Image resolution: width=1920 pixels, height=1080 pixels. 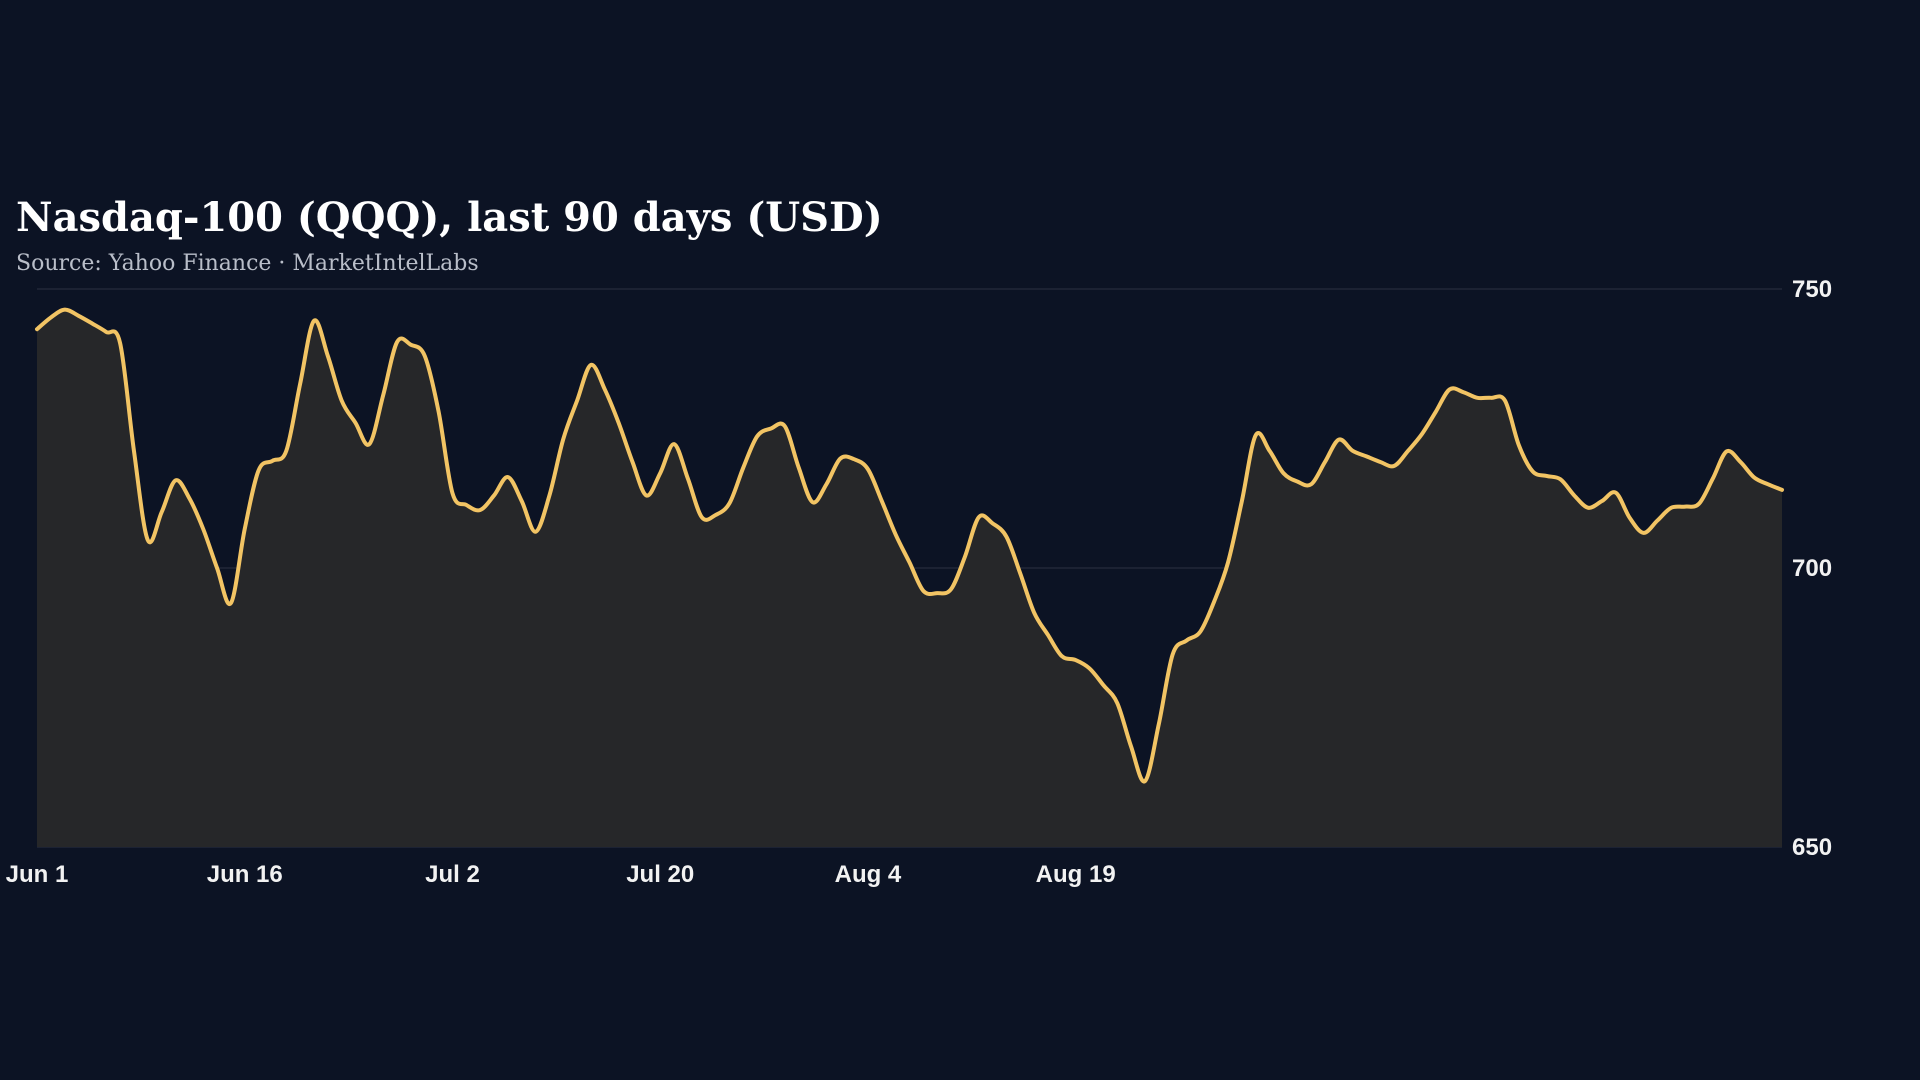 What do you see at coordinates (37, 874) in the screenshot?
I see `x-tick-label: Jun 1` at bounding box center [37, 874].